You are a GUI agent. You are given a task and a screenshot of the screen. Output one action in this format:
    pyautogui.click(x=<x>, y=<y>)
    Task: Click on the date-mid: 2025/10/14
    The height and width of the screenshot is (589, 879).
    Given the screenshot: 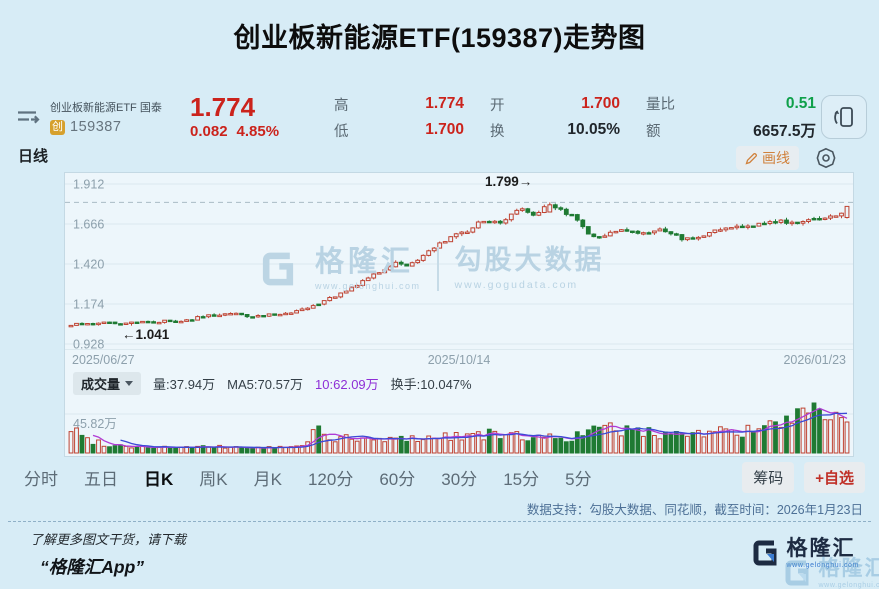 What is the action you would take?
    pyautogui.click(x=459, y=360)
    